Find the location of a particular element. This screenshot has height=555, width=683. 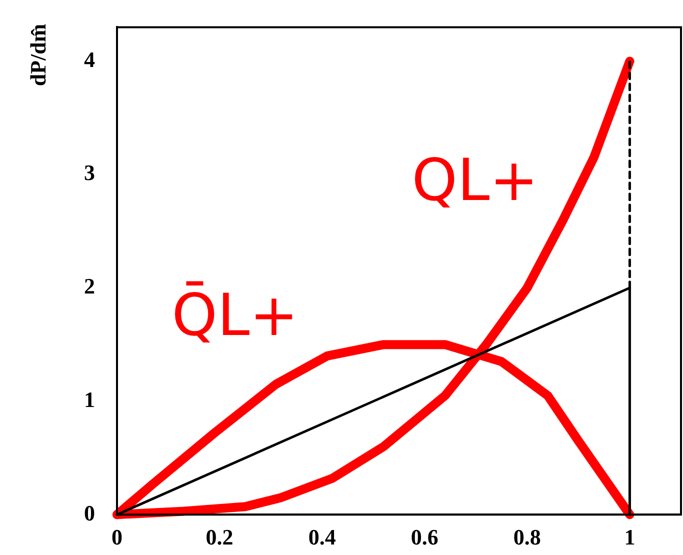

x-tick-label: 1 is located at coordinates (630, 537).